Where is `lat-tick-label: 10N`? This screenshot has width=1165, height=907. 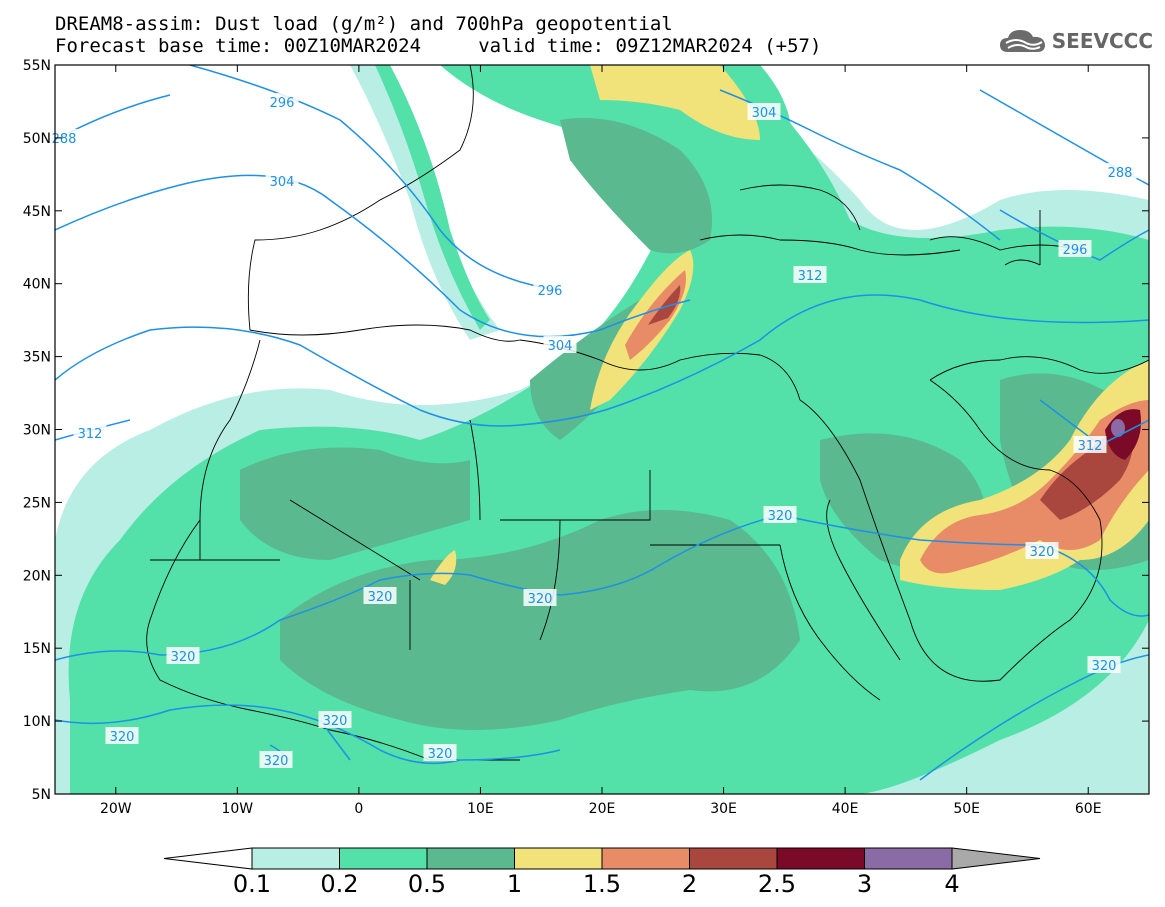 lat-tick-label: 10N is located at coordinates (37, 722).